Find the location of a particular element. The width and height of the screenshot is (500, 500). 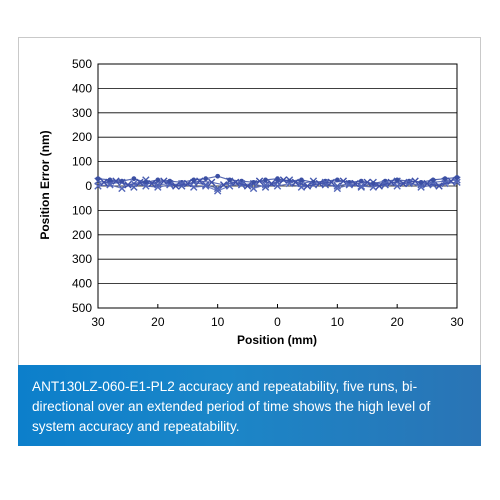

data-series is located at coordinates (277, 184).